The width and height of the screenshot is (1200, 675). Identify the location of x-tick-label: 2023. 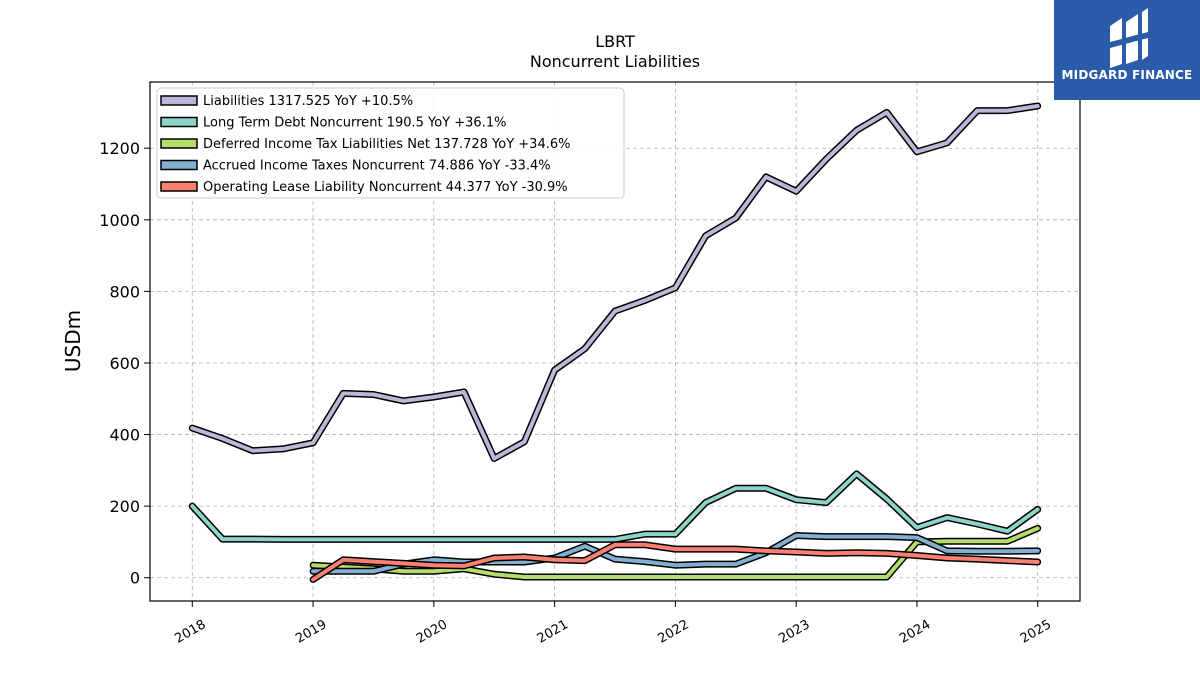
(794, 632).